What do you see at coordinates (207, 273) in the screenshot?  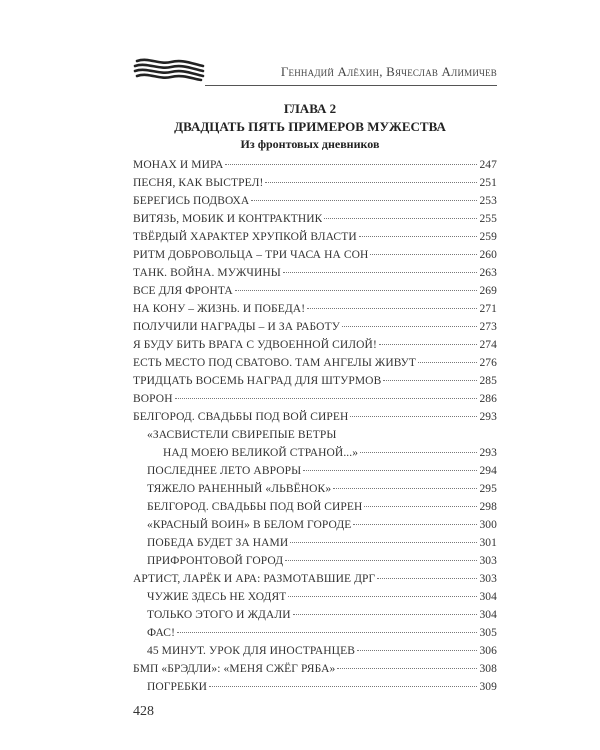 I see `toc-entry-title: ТАНК. ВОЙНА. МУЖЧИНЫ` at bounding box center [207, 273].